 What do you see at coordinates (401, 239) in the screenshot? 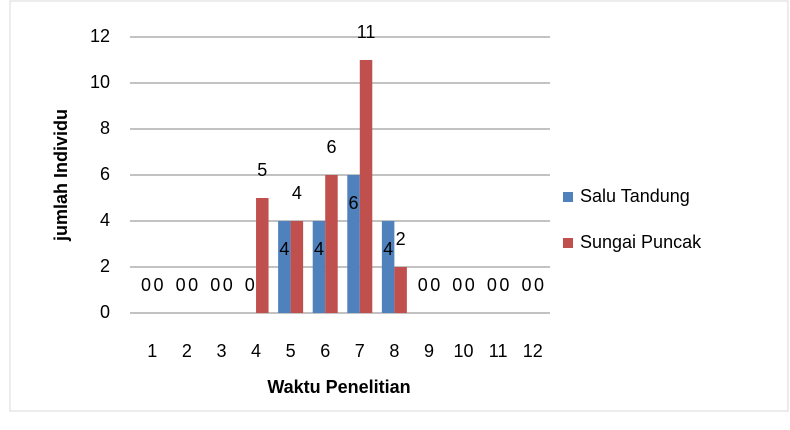
I see `data-label: 2` at bounding box center [401, 239].